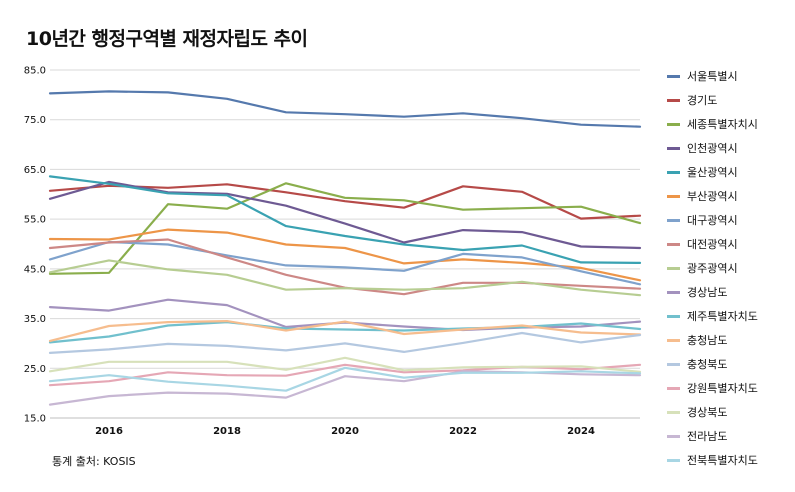  Describe the element at coordinates (722, 460) in the screenshot. I see `legend-label: 전북특별자치도` at that location.